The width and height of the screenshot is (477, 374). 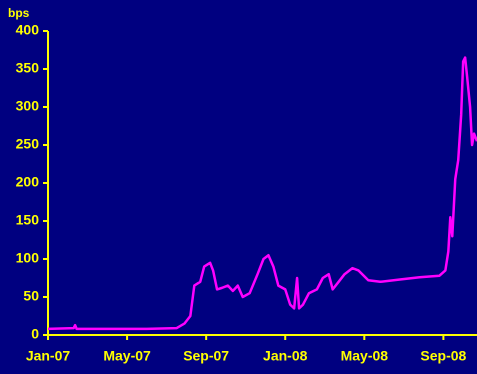 I want to click on x-tick-label: Jan-08, so click(x=285, y=356).